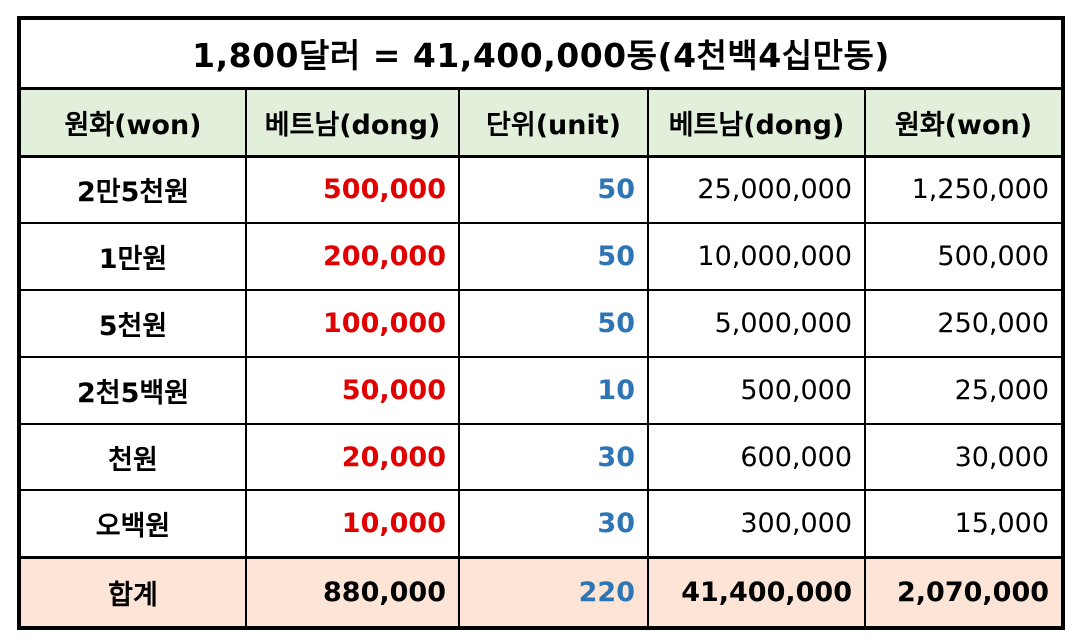  I want to click on table-row: 2천5백원 50,000 10 500,000 25,000, so click(541, 390).